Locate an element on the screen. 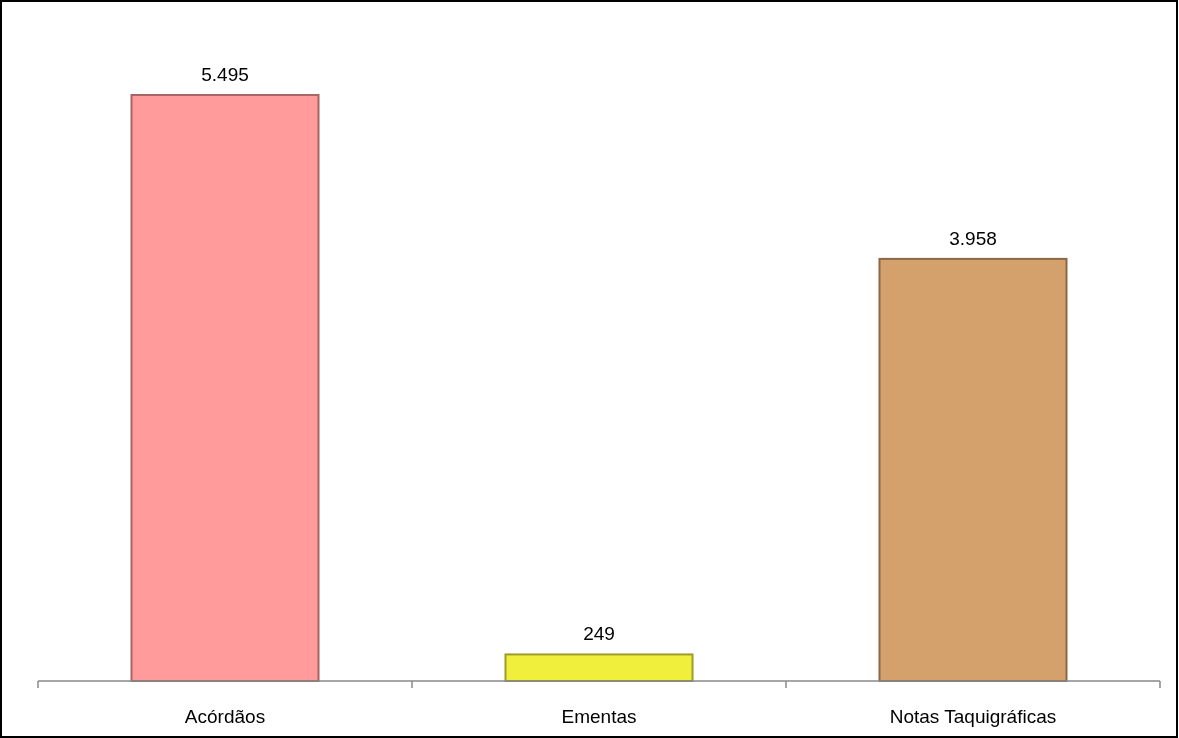 The width and height of the screenshot is (1179, 738). x-tick-label: Ementas is located at coordinates (599, 716).